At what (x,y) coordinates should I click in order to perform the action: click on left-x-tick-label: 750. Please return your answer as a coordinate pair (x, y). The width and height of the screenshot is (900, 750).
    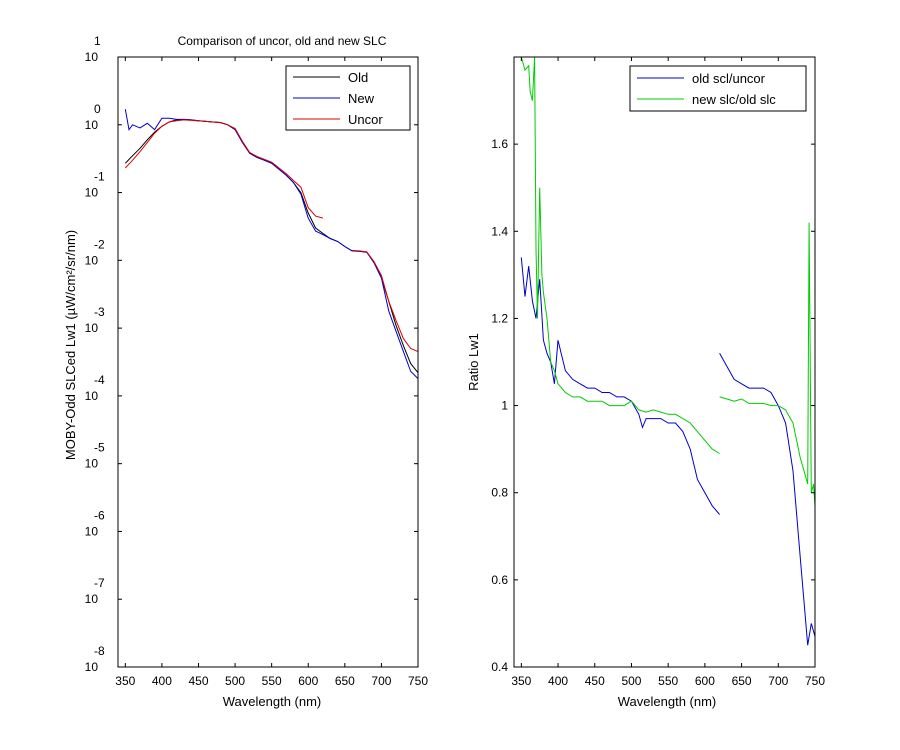
    Looking at the image, I should click on (418, 681).